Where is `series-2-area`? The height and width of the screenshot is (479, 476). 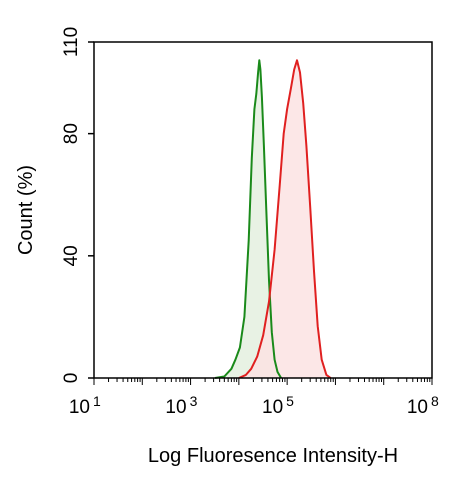 series-2-area is located at coordinates (284, 219).